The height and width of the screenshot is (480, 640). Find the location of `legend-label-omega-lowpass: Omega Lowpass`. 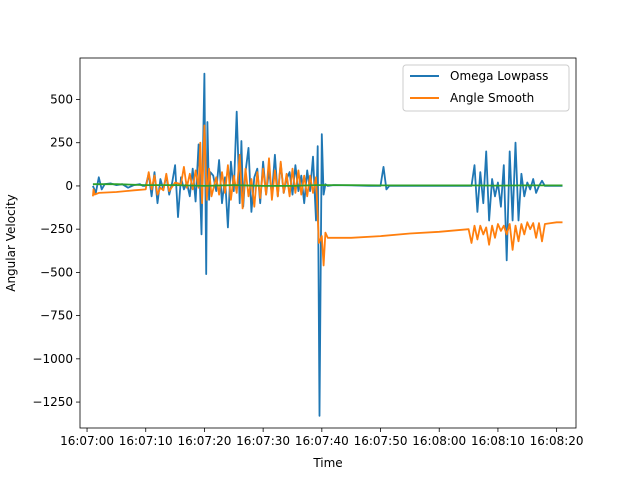

legend-label-omega-lowpass: Omega Lowpass is located at coordinates (499, 76).